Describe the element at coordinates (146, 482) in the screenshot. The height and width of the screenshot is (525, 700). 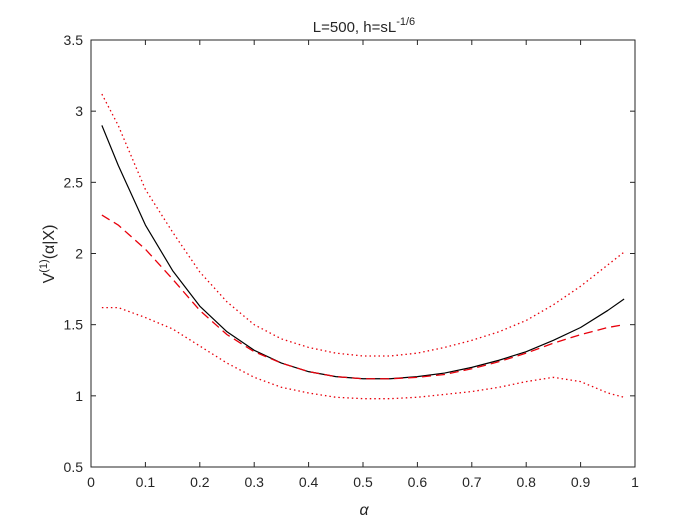
I see `x-tick-label: 0.1` at that location.